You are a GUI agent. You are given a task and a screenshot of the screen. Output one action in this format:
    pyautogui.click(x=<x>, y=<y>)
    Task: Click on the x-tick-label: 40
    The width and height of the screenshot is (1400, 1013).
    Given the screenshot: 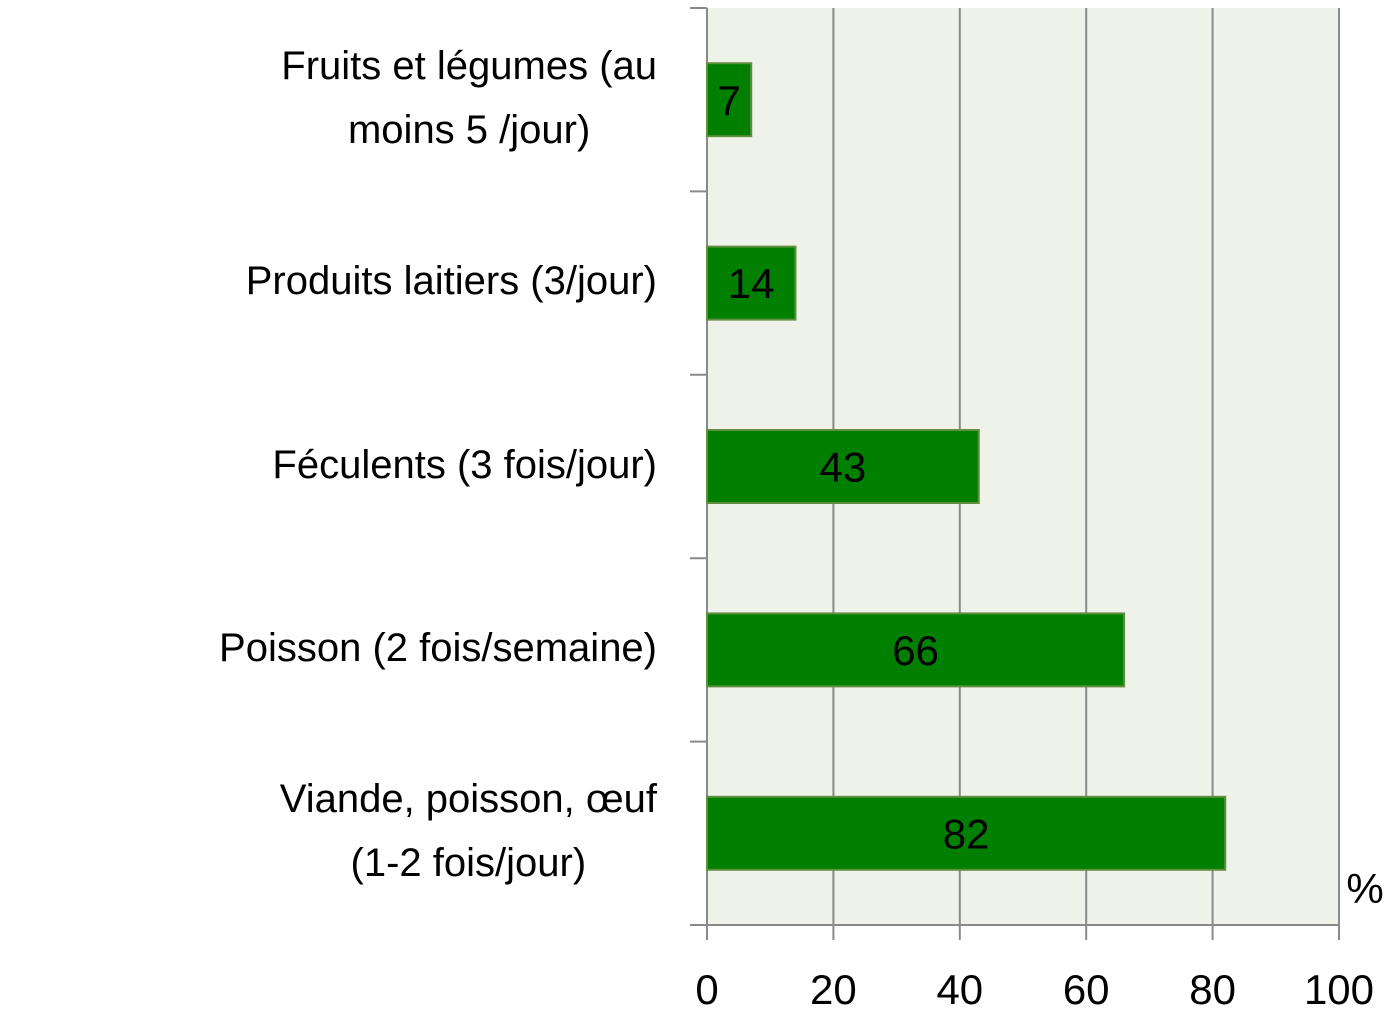 What is the action you would take?
    pyautogui.click(x=959, y=989)
    